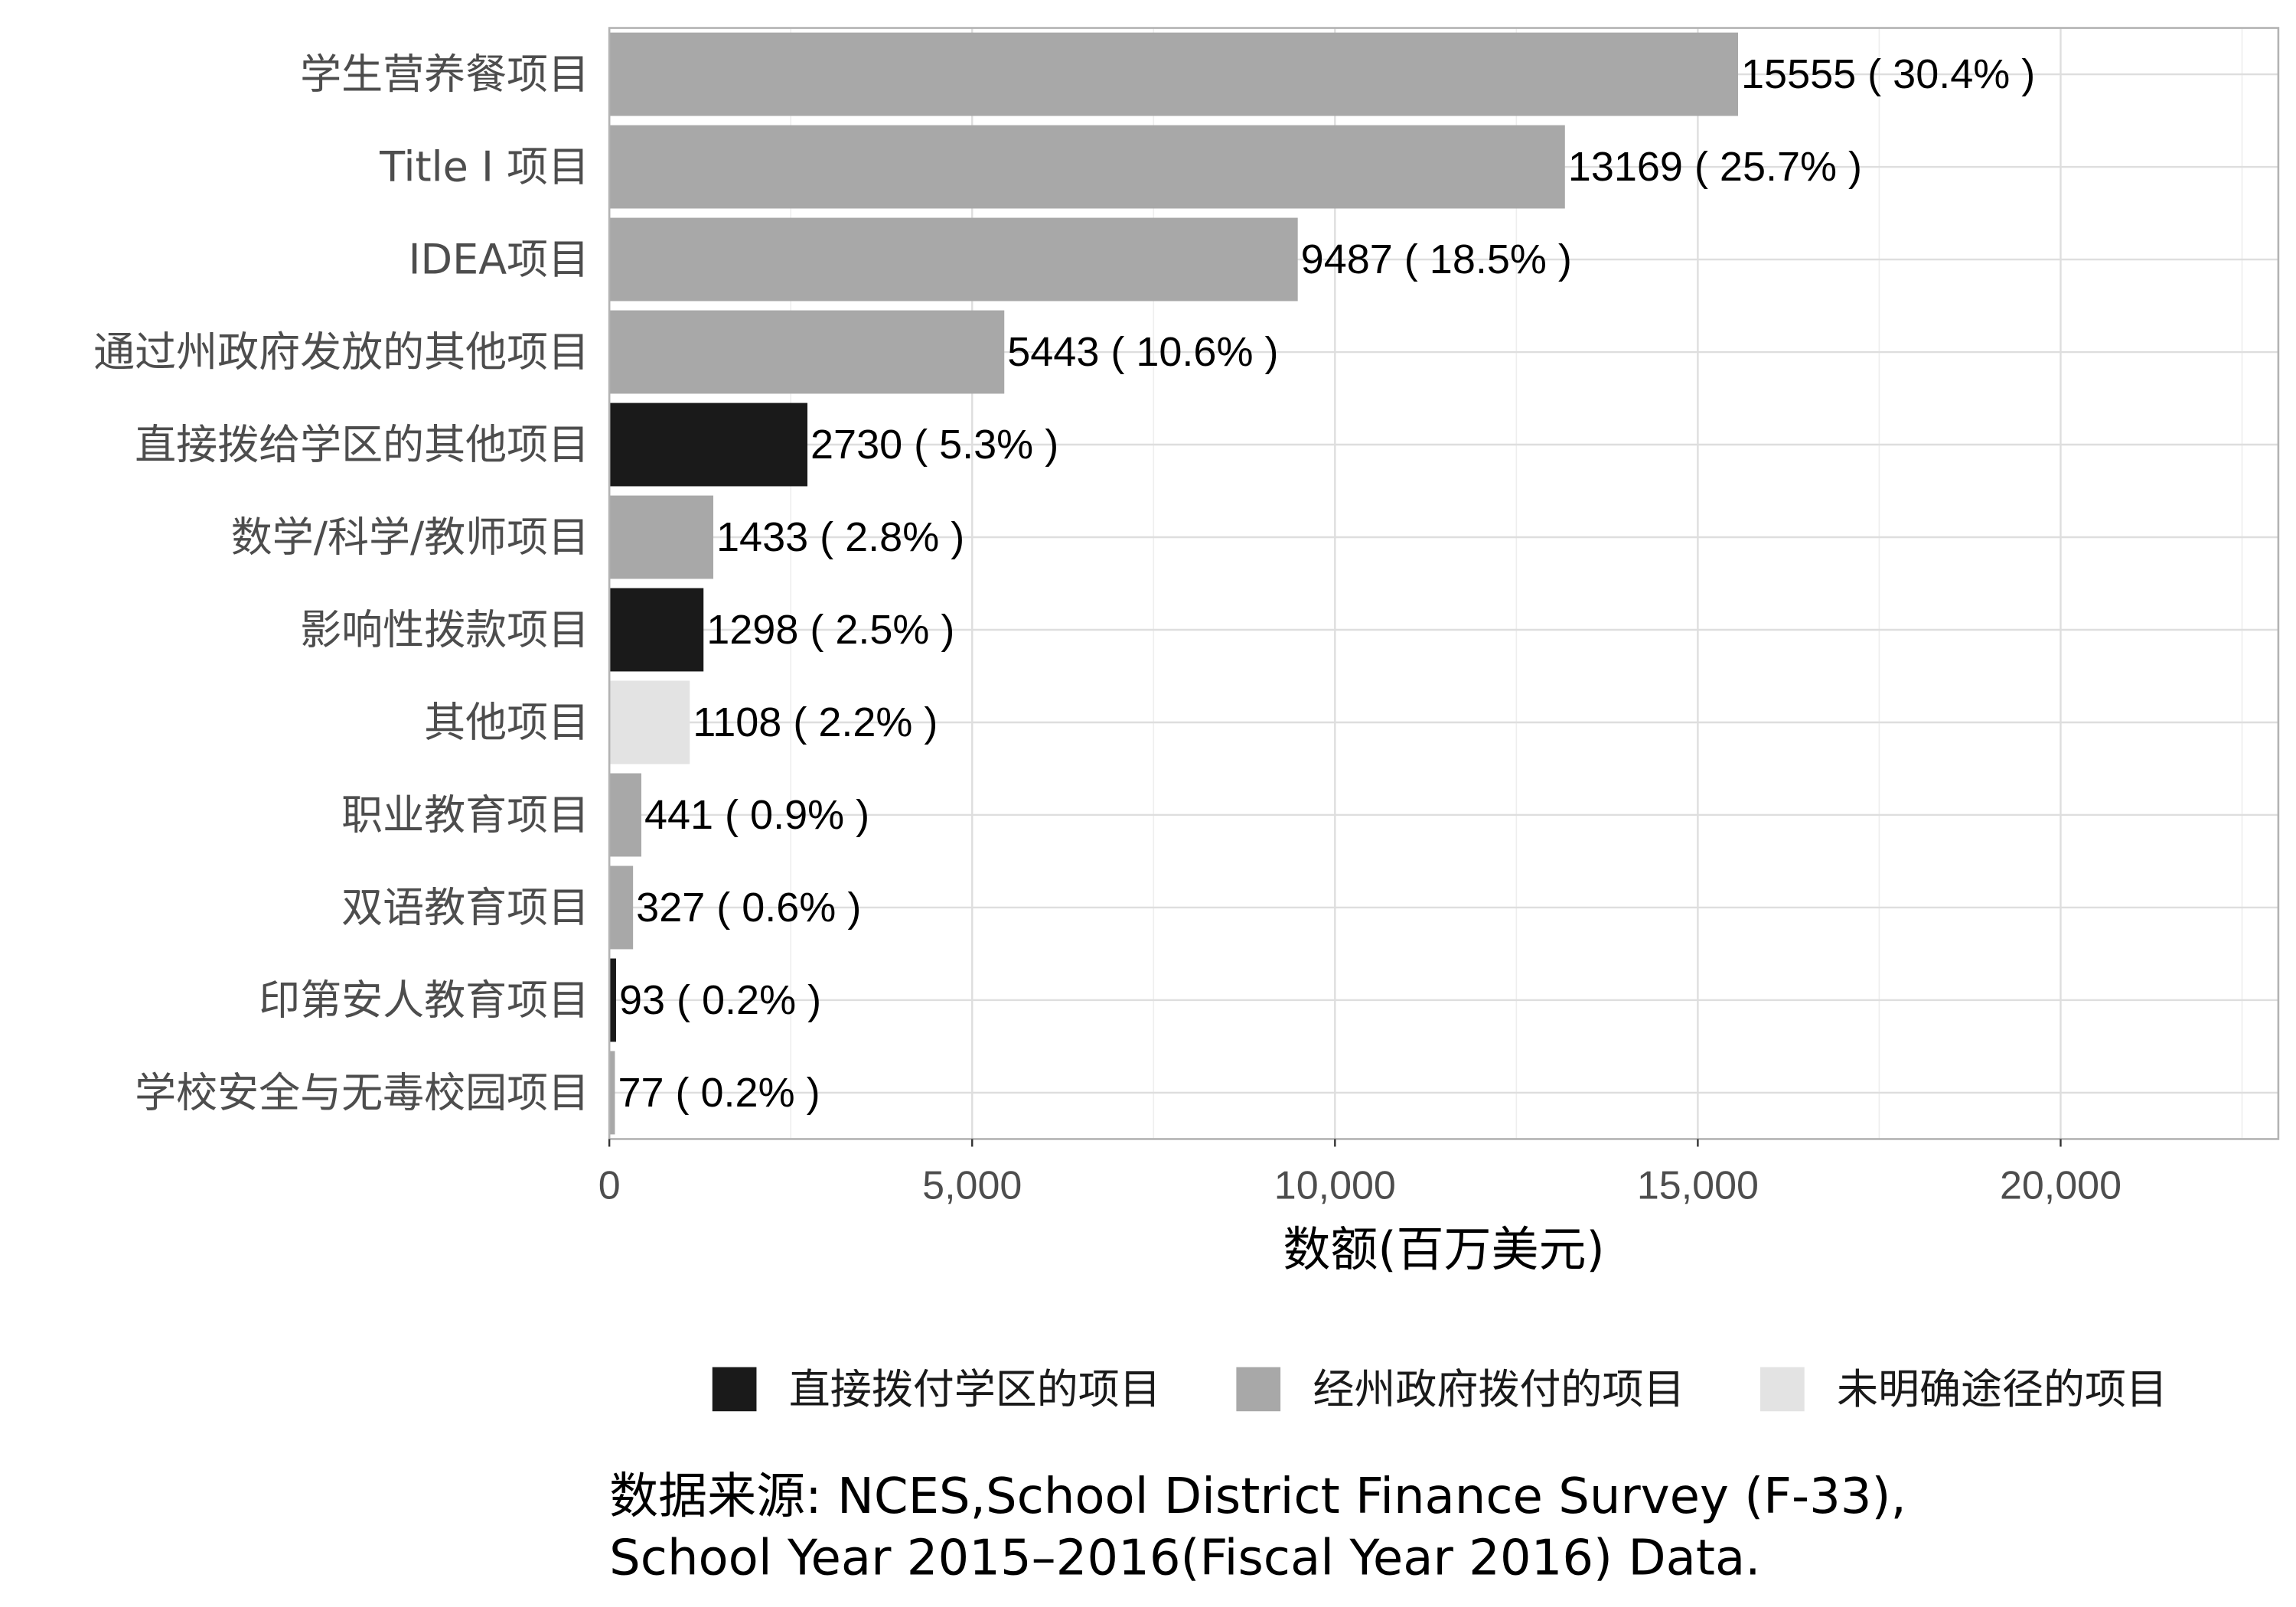 The width and height of the screenshot is (2296, 1607). Describe the element at coordinates (1498, 1389) in the screenshot. I see `legend-label: 经州政府拨付的项目` at that location.